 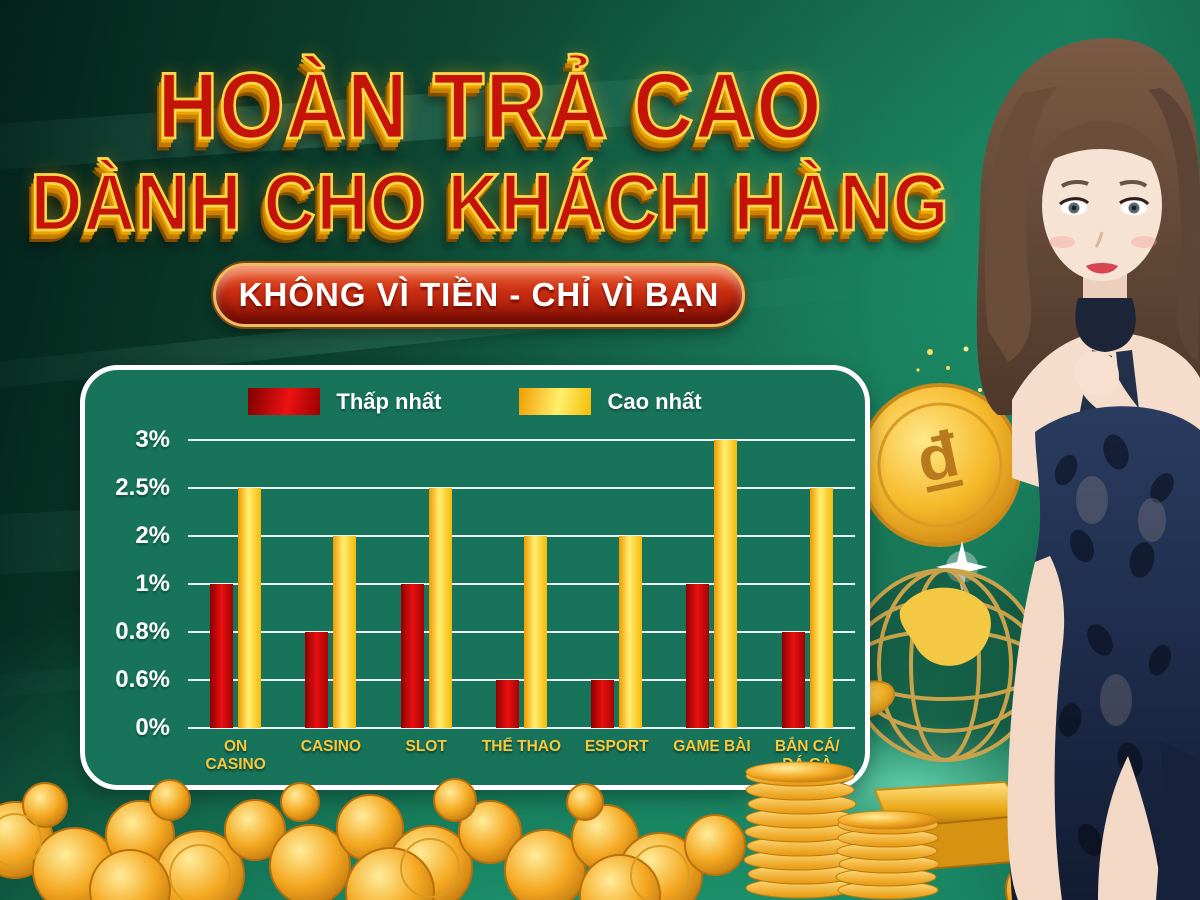 What do you see at coordinates (616, 746) in the screenshot?
I see `x-category-label: ESPORT` at bounding box center [616, 746].